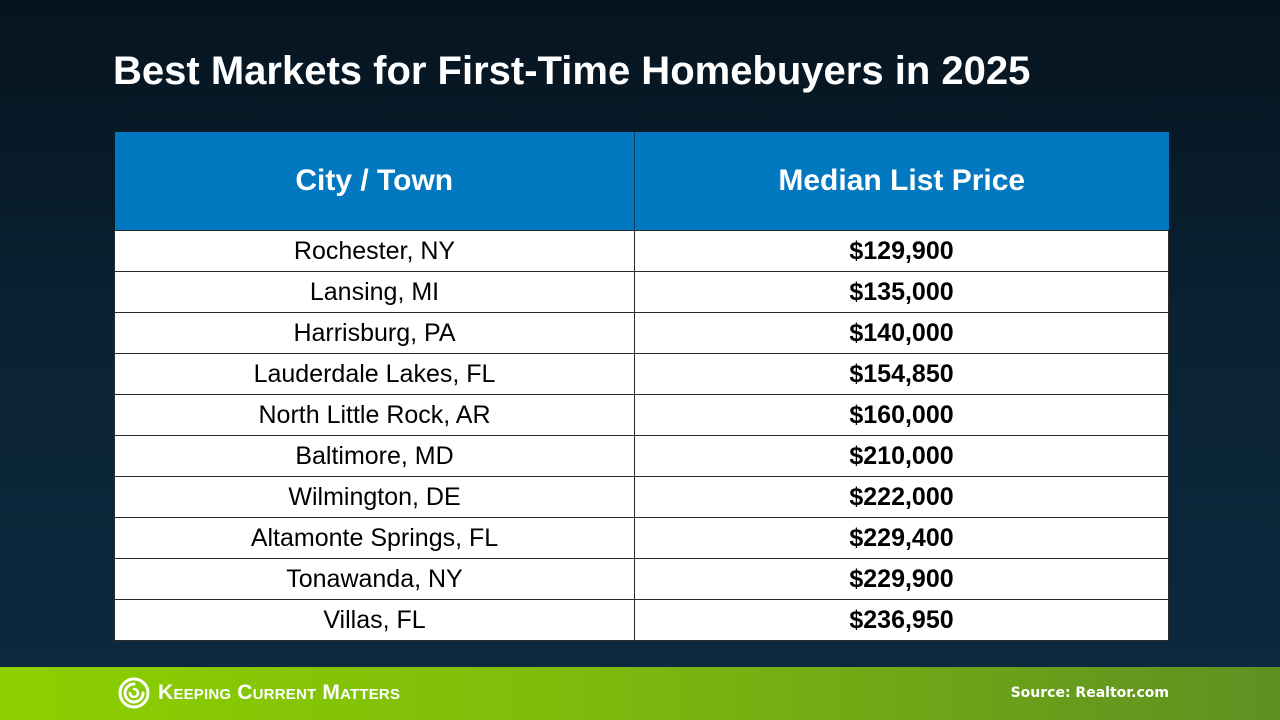 This screenshot has height=720, width=1280. I want to click on city-cell: Villas, FL, so click(374, 620).